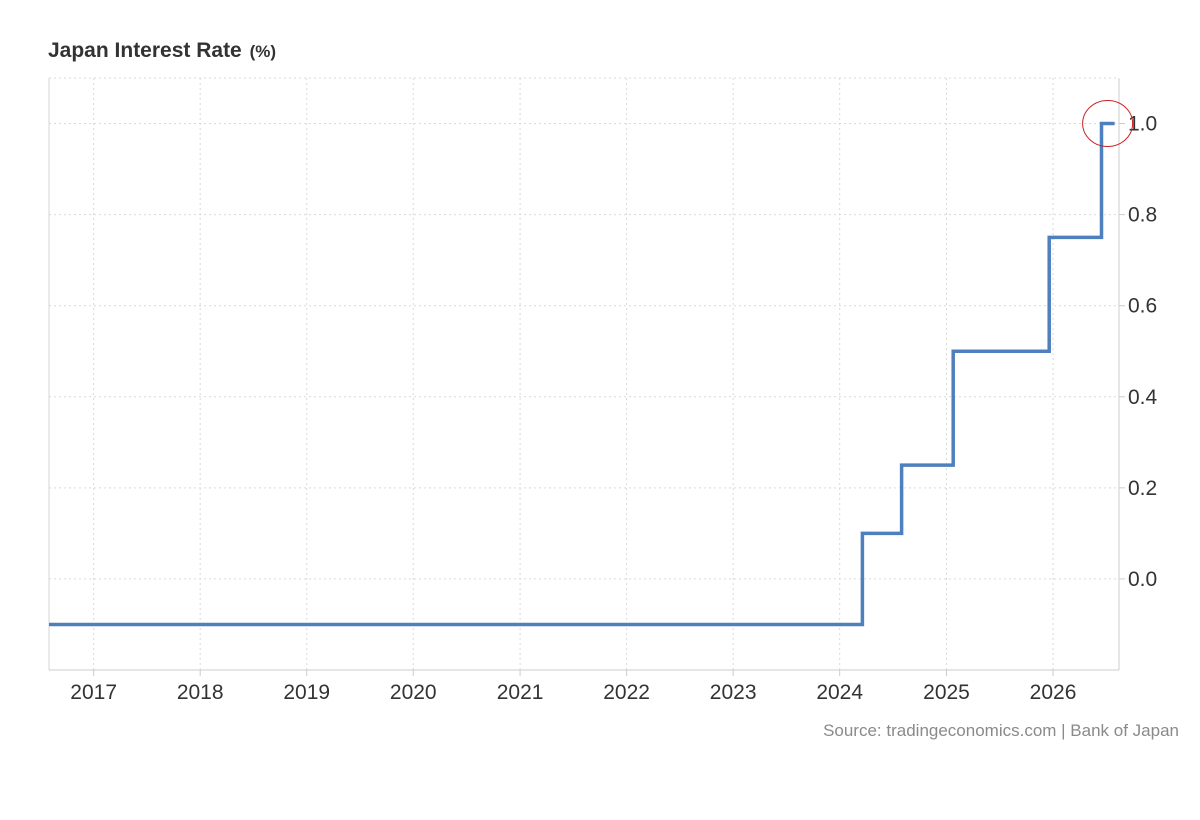  Describe the element at coordinates (1108, 124) in the screenshot. I see `latest-value-highlight-circle` at that location.